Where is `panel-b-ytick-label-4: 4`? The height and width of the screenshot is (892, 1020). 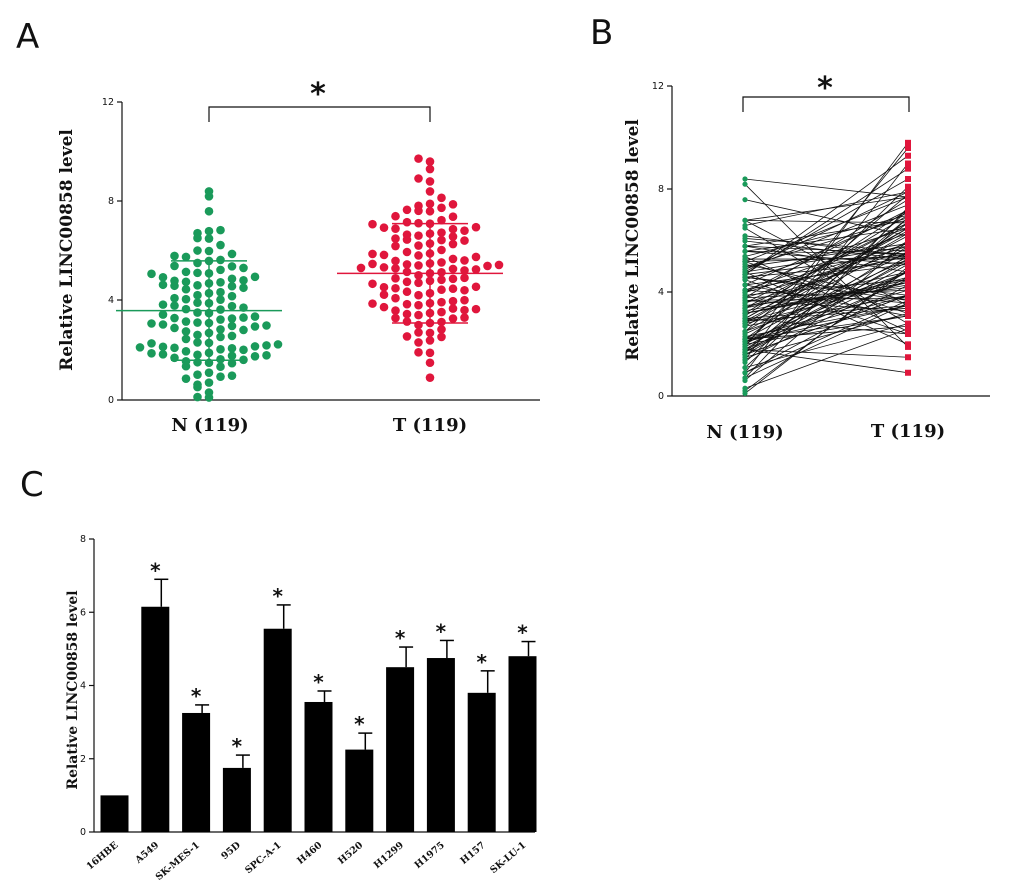
panel-b-ytick-label-4: 4 is located at coordinates (661, 292).